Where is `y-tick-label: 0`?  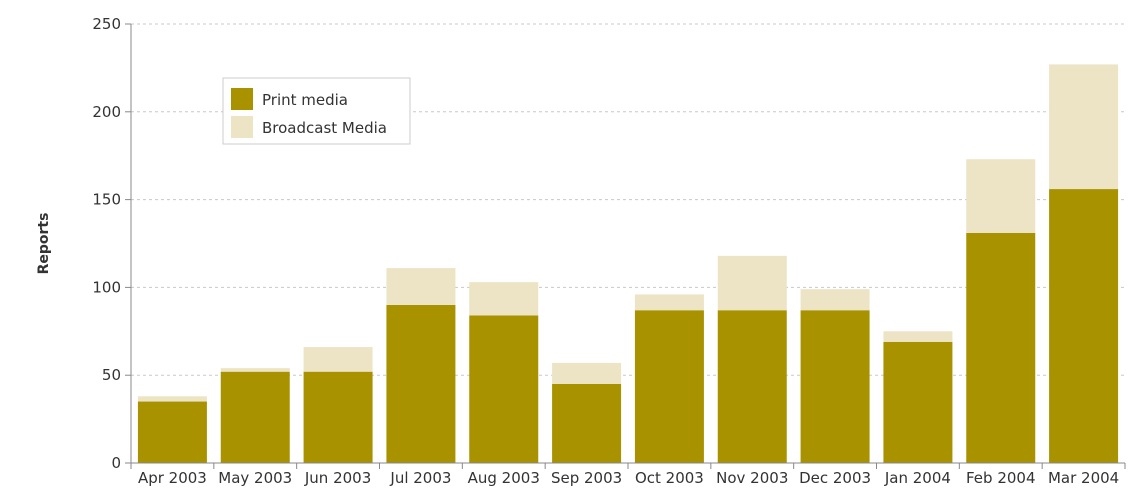 y-tick-label: 0 is located at coordinates (116, 463).